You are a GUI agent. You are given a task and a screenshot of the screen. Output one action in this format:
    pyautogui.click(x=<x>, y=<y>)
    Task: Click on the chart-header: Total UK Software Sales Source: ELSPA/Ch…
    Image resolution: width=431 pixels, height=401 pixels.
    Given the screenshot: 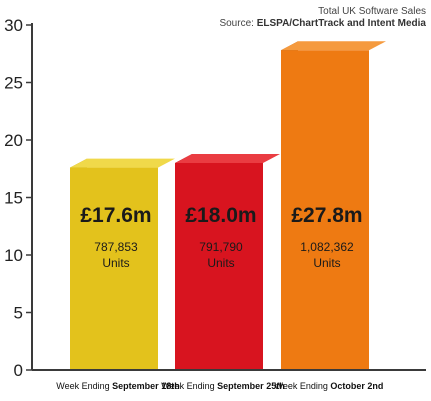 What is the action you would take?
    pyautogui.click(x=322, y=17)
    